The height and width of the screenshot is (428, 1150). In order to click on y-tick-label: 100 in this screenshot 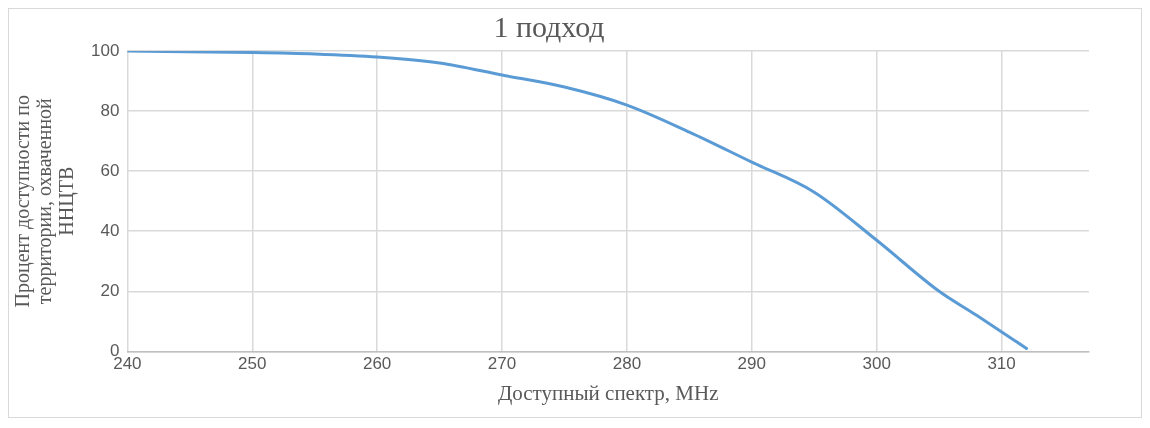, I will do `click(105, 50)`.